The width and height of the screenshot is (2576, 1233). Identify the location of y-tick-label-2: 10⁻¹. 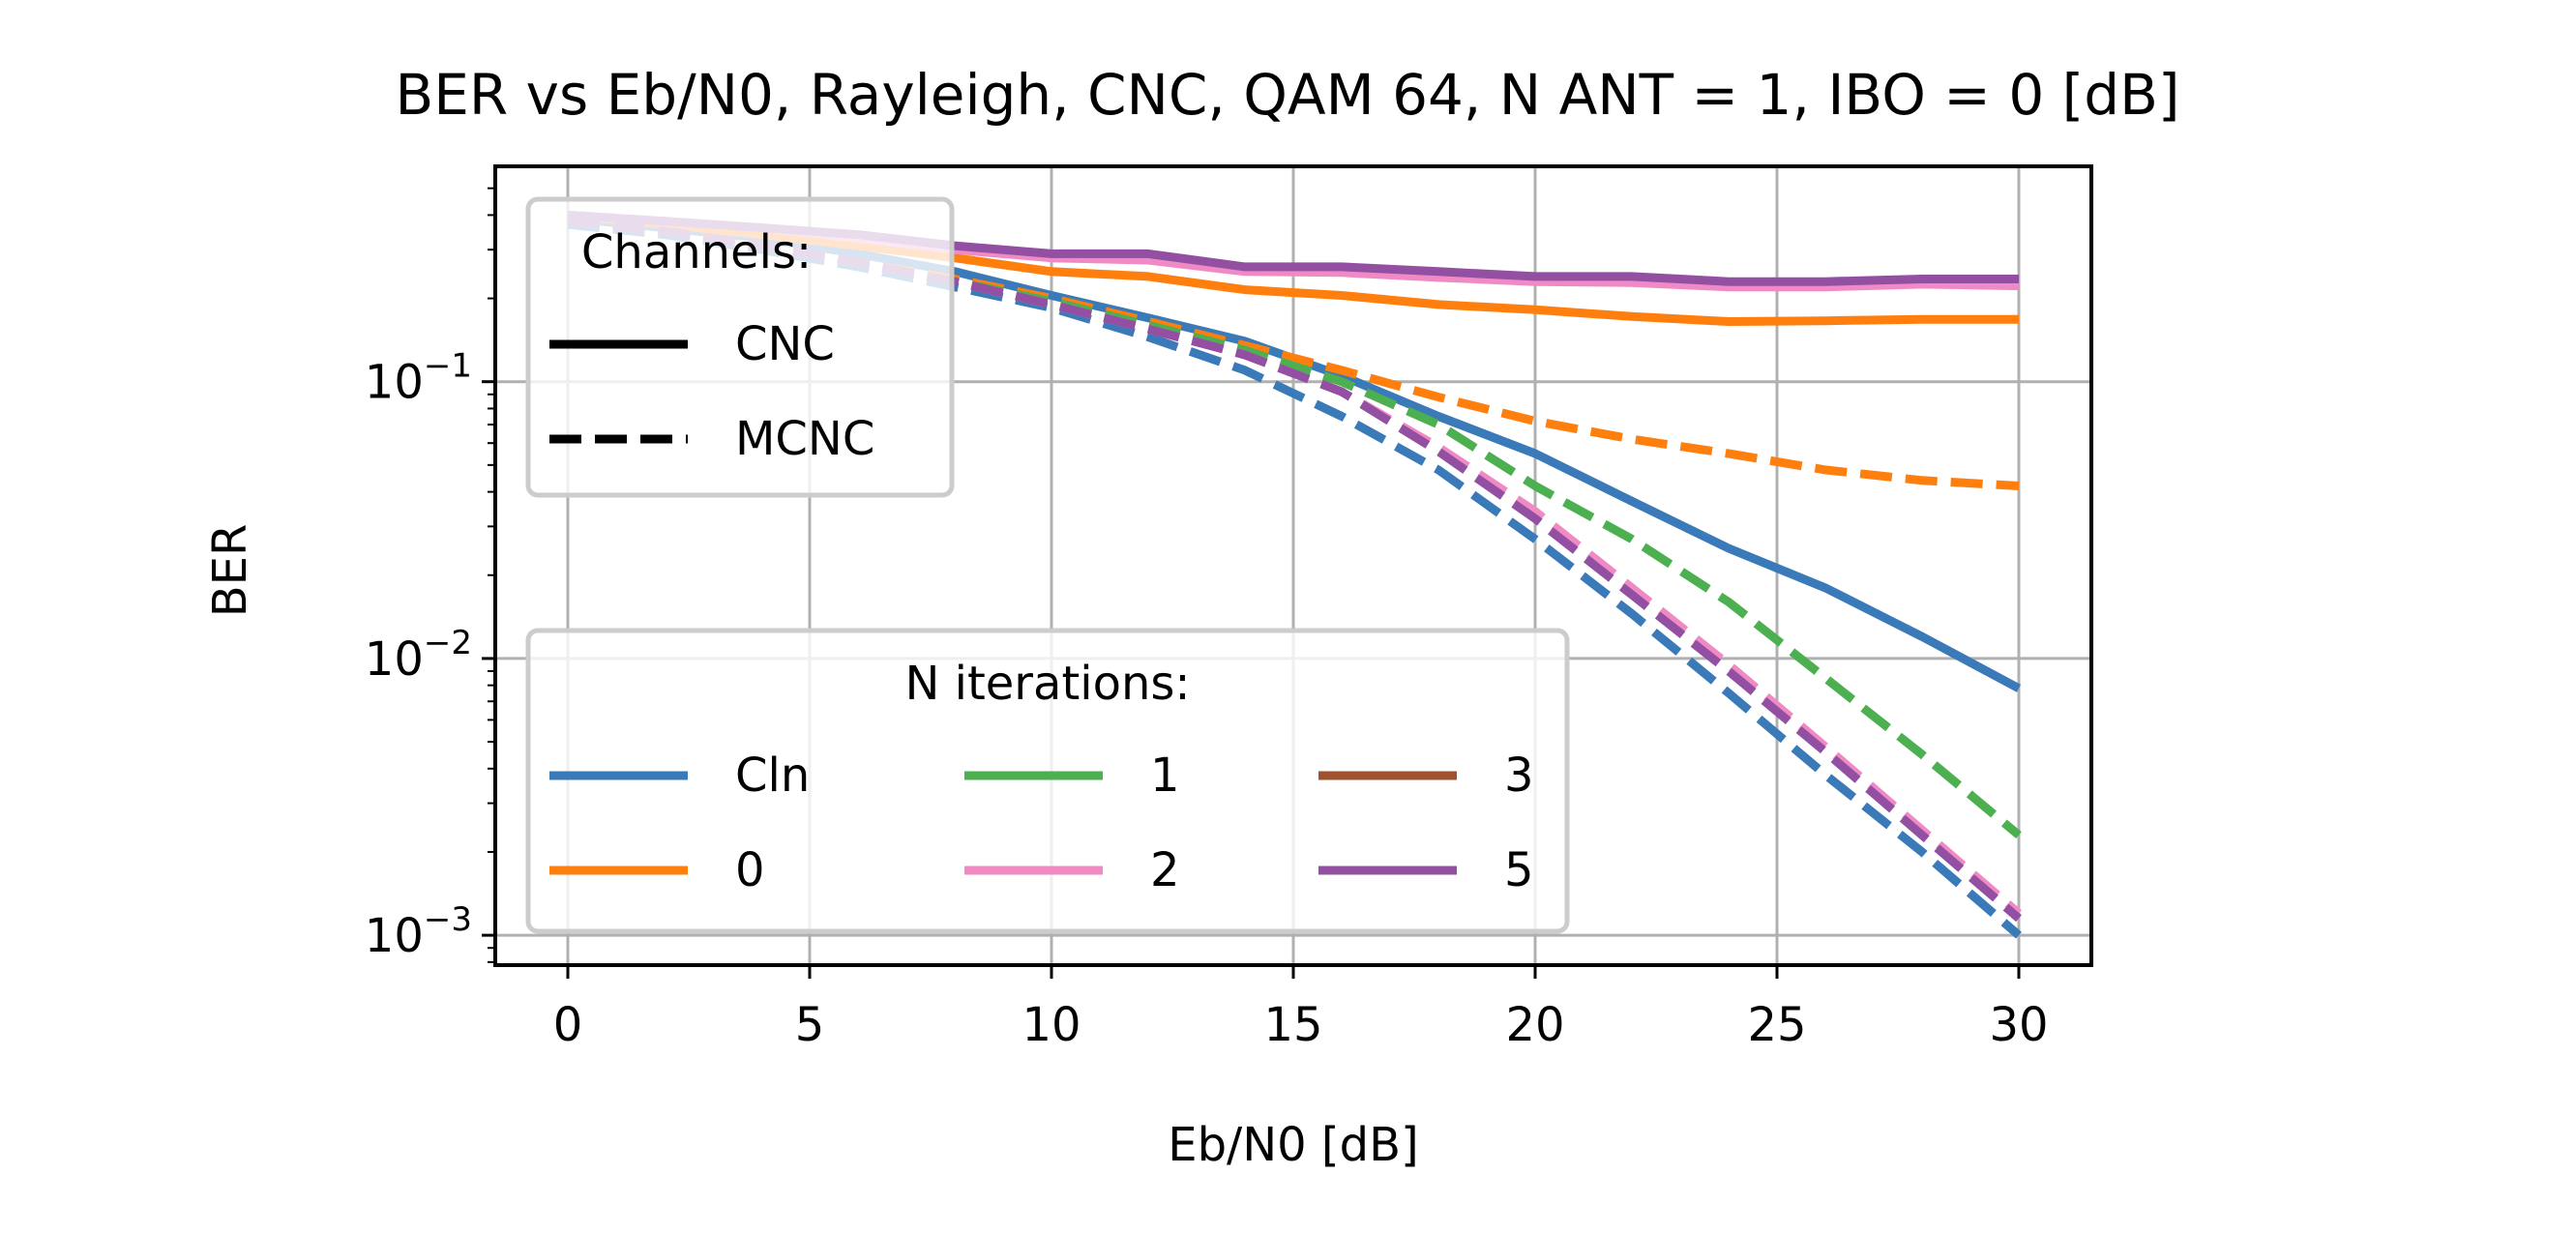
(418, 378).